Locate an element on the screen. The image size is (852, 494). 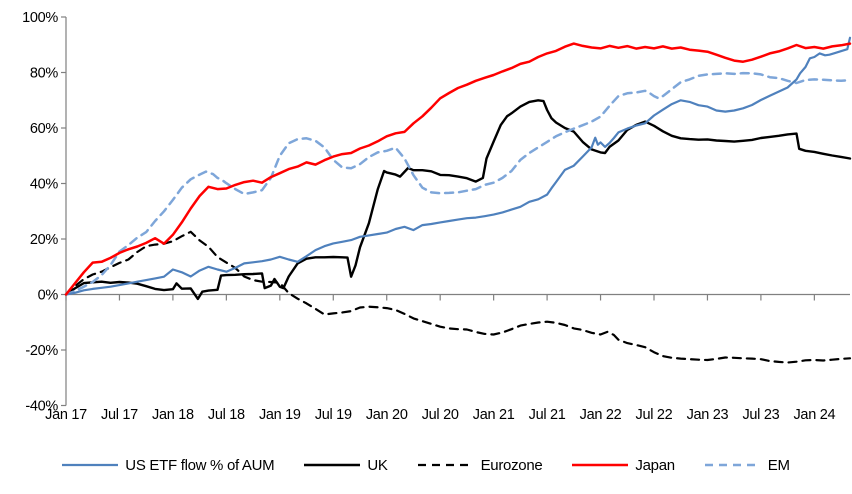
x-tick-label: Jul 19 is located at coordinates (333, 415).